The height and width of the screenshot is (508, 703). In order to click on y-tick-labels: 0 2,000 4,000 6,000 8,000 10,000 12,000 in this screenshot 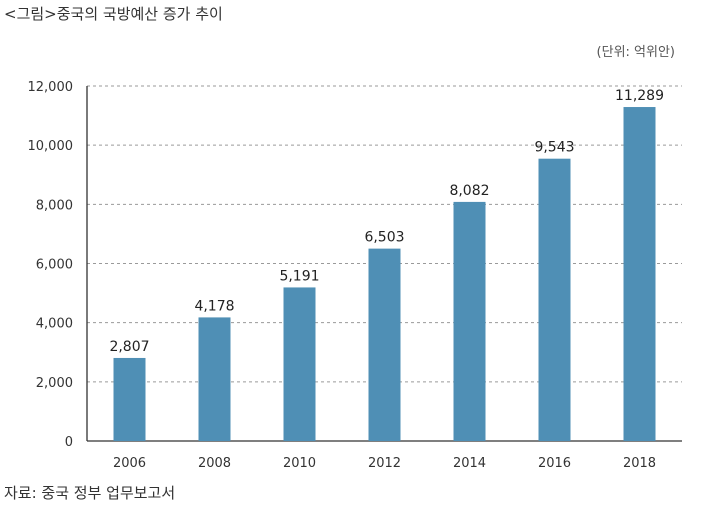, I will do `click(51, 265)`.